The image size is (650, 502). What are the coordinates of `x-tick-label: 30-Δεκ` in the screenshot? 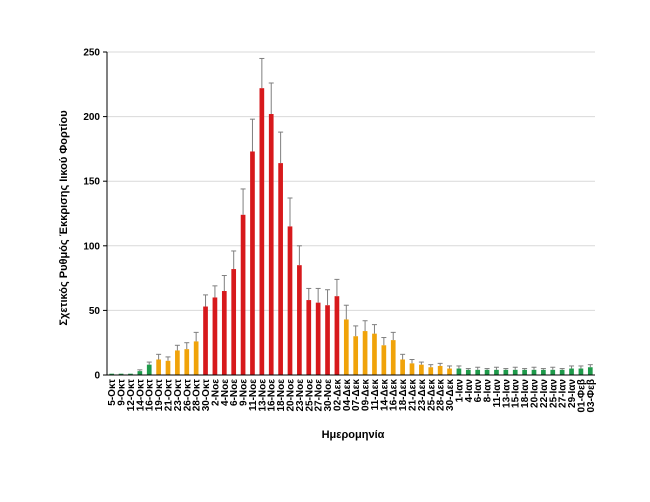 It's located at (450, 395).